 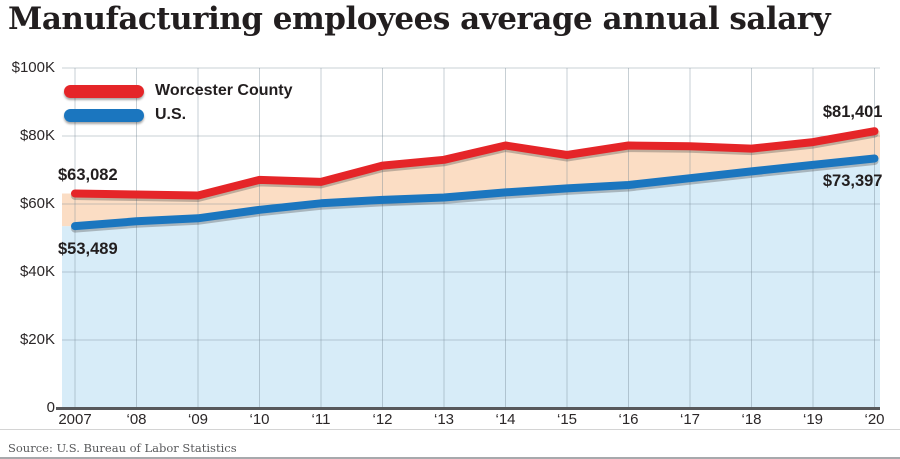 What do you see at coordinates (88, 249) in the screenshot?
I see `data-point-label: $53,489` at bounding box center [88, 249].